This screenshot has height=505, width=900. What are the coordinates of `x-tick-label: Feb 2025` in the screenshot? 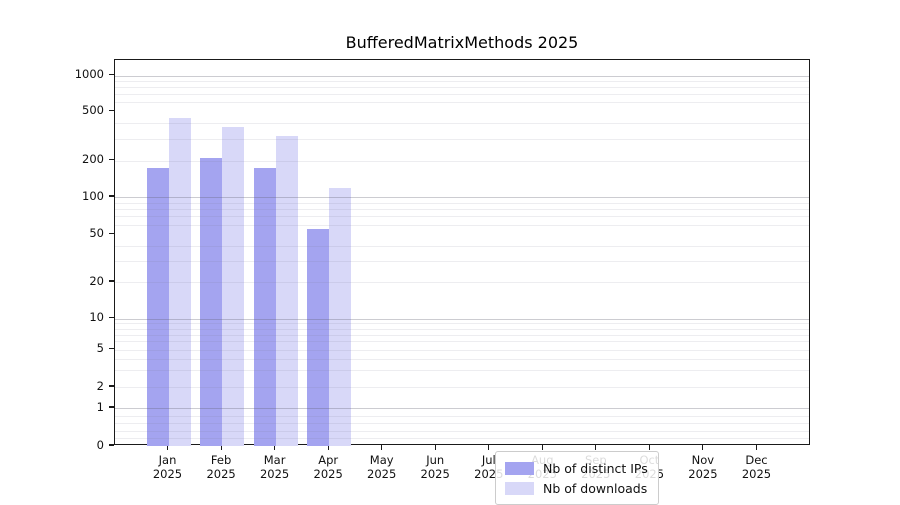 It's located at (221, 467).